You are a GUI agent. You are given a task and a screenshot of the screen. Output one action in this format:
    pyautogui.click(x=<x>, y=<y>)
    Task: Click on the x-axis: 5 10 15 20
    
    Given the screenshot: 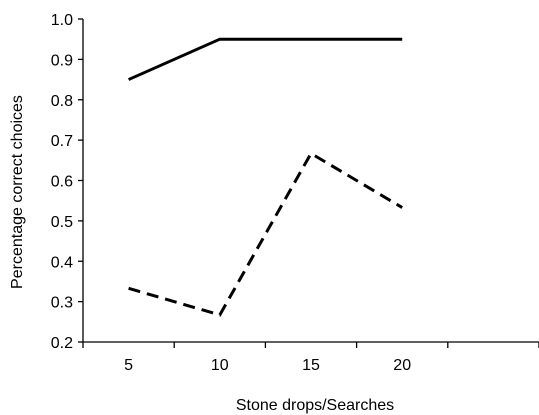 What is the action you would take?
    pyautogui.click(x=310, y=357)
    